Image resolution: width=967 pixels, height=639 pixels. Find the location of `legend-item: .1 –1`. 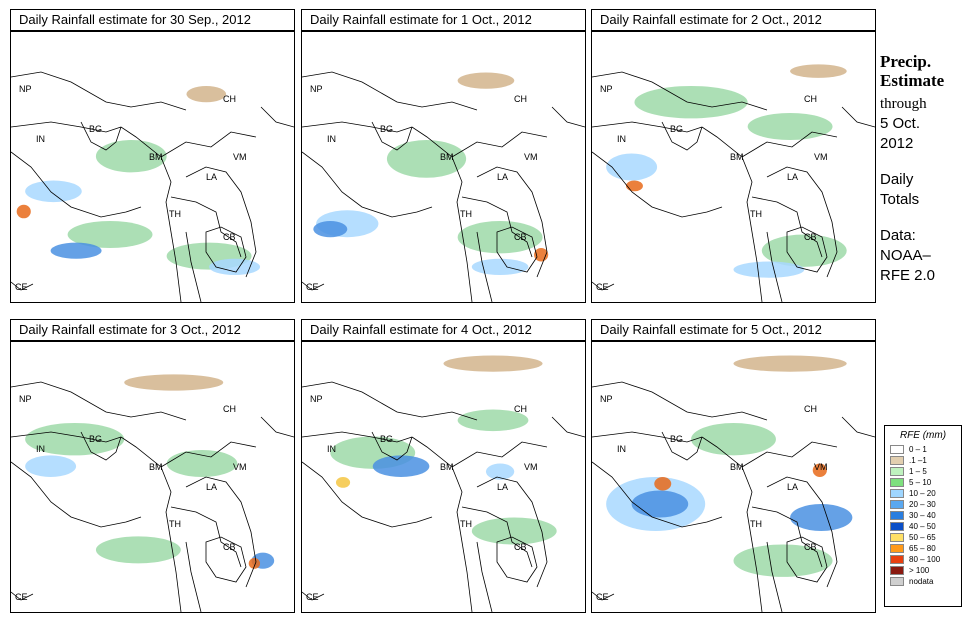

legend-item: .1 –1 is located at coordinates (925, 460).